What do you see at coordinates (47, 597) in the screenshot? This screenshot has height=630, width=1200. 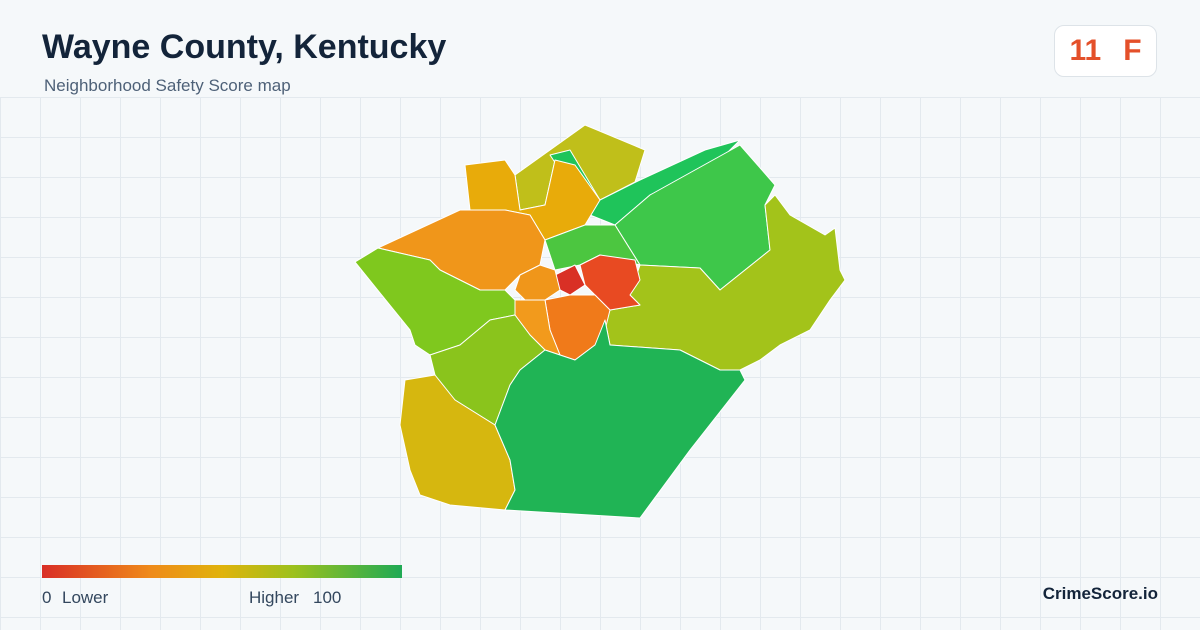 I see `legend-min: 0` at bounding box center [47, 597].